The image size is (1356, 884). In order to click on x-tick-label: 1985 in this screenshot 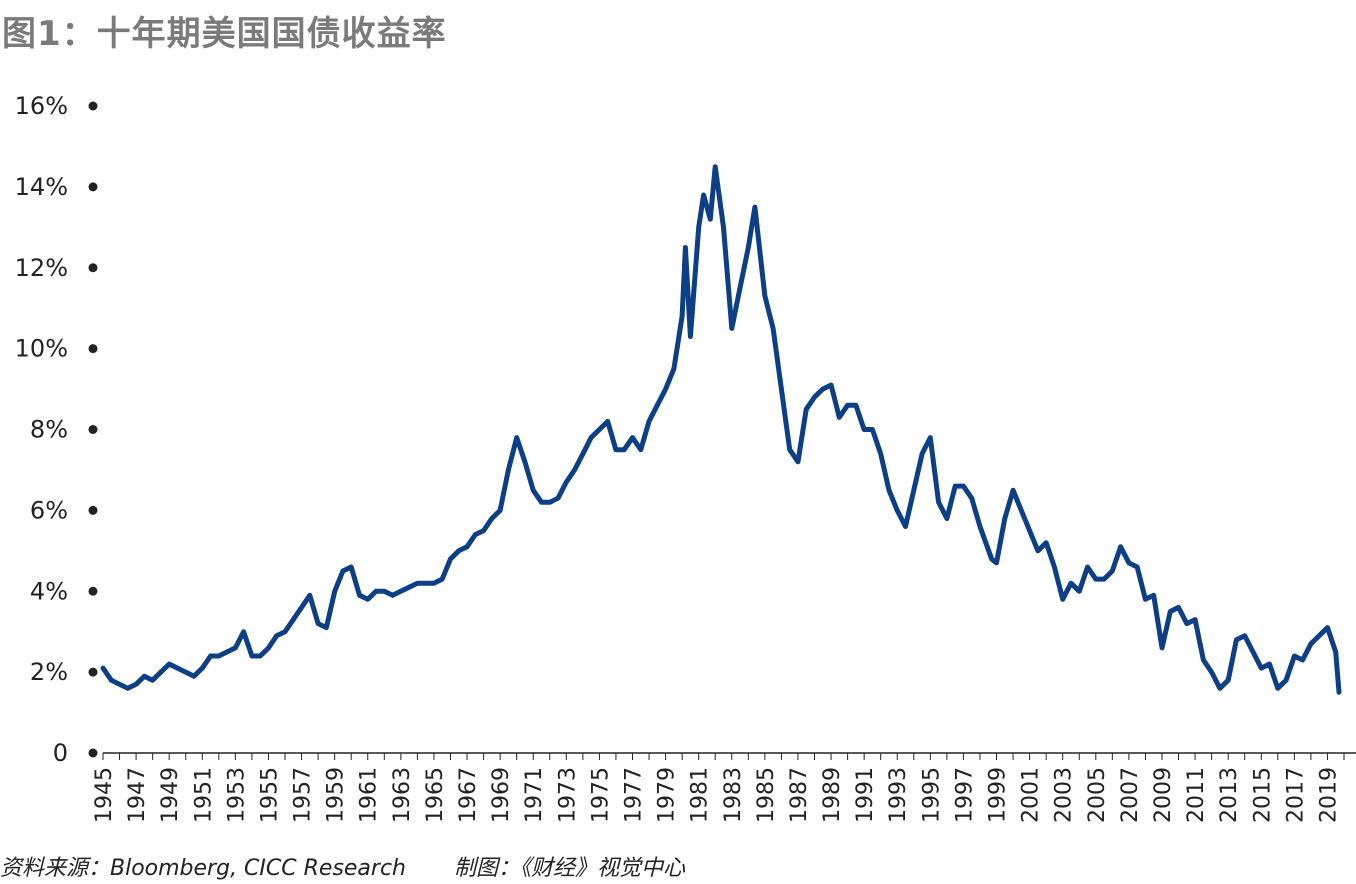, I will do `click(766, 795)`.